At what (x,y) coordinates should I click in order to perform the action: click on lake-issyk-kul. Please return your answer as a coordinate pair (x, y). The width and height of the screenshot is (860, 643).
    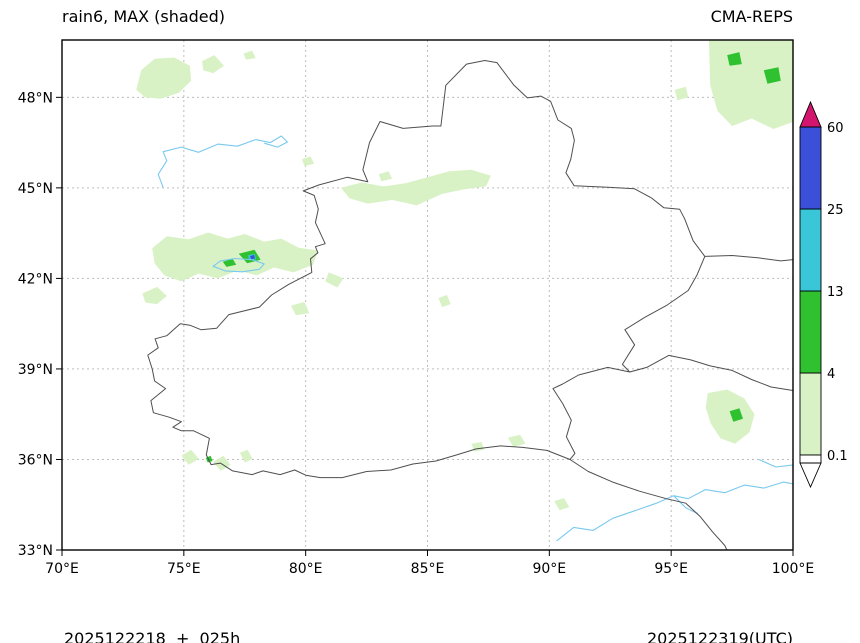
    Looking at the image, I should click on (238, 265).